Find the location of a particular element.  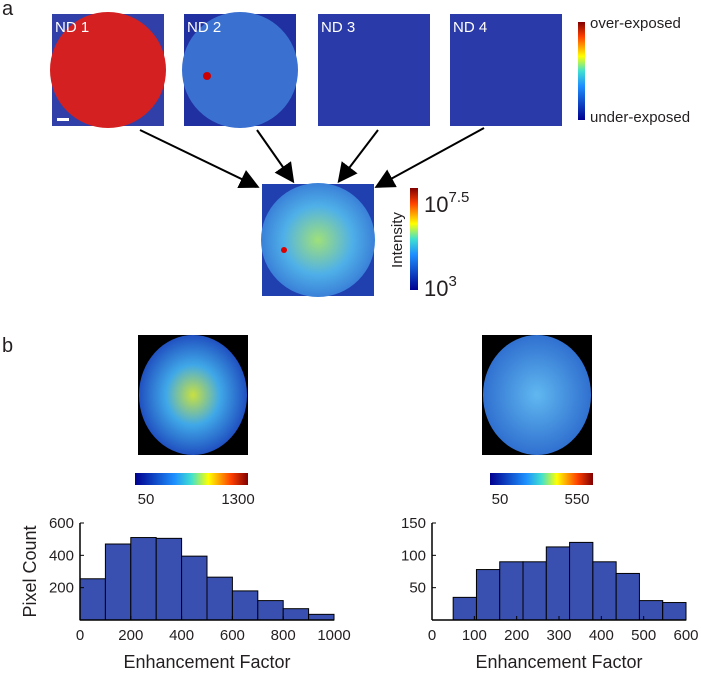

exponent: 7.5 is located at coordinates (458, 197).